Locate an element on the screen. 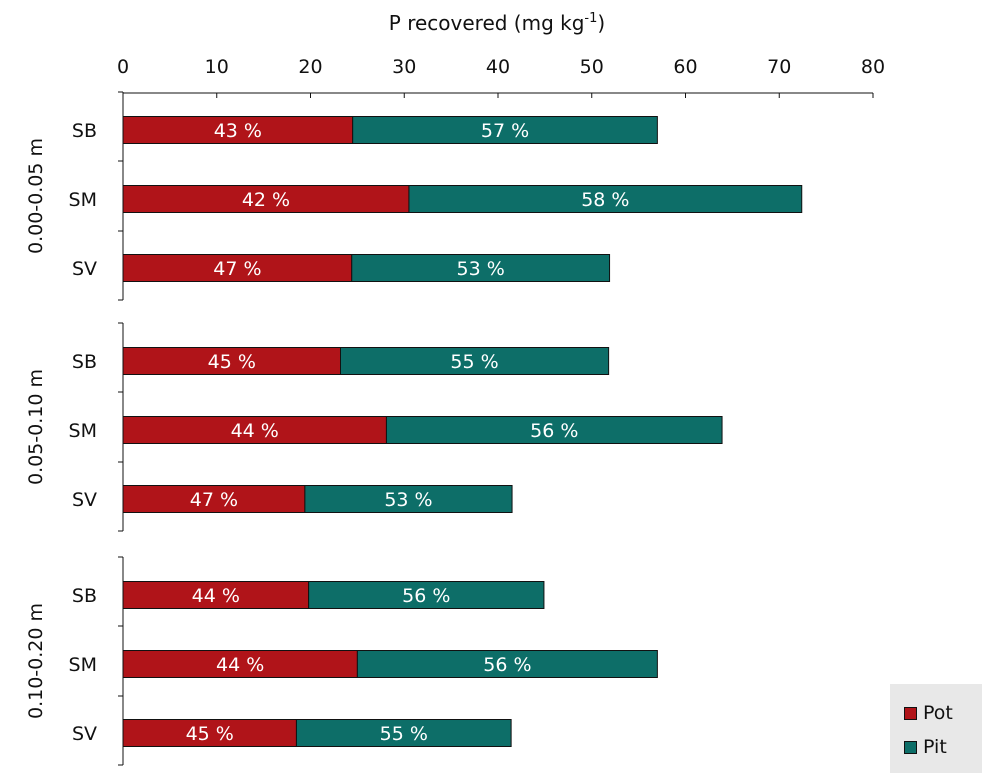 The height and width of the screenshot is (773, 982). x-tick-label: 70 is located at coordinates (779, 67).